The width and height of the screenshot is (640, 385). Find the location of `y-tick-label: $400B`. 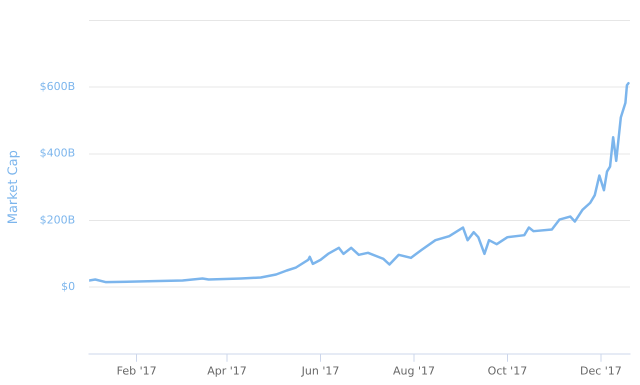

y-tick-label: $400B is located at coordinates (58, 153).